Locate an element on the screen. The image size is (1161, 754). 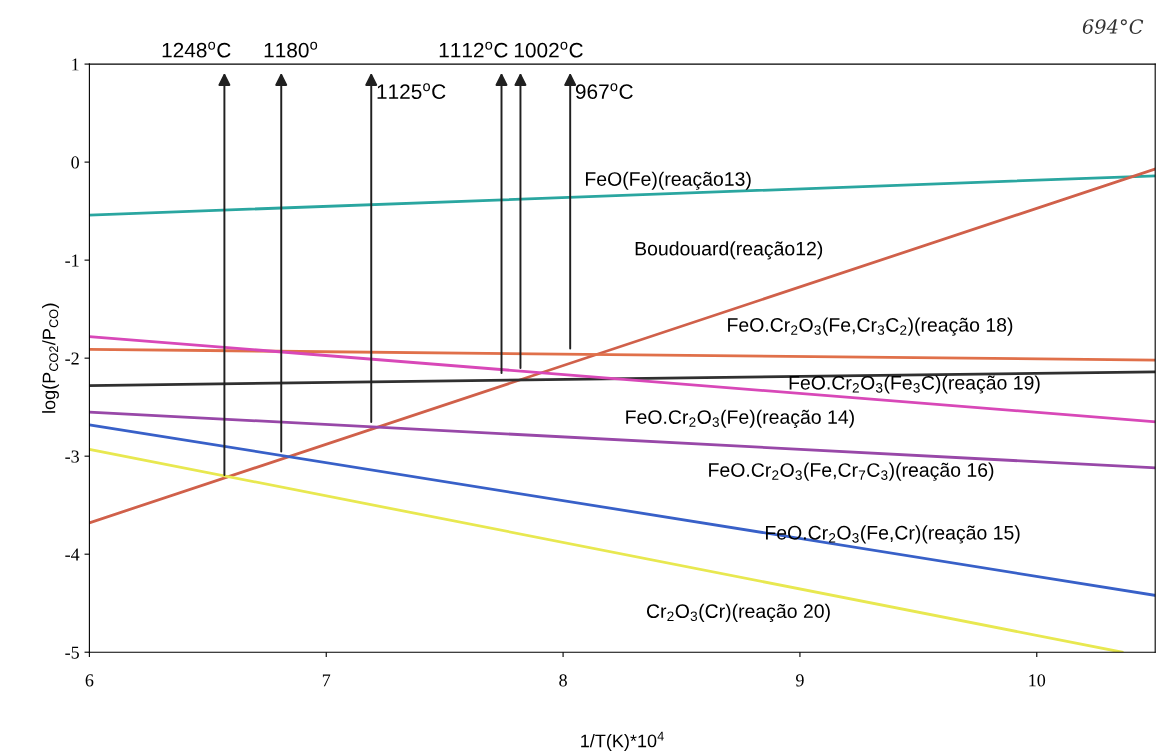
x-tick-label: 8 is located at coordinates (563, 680).